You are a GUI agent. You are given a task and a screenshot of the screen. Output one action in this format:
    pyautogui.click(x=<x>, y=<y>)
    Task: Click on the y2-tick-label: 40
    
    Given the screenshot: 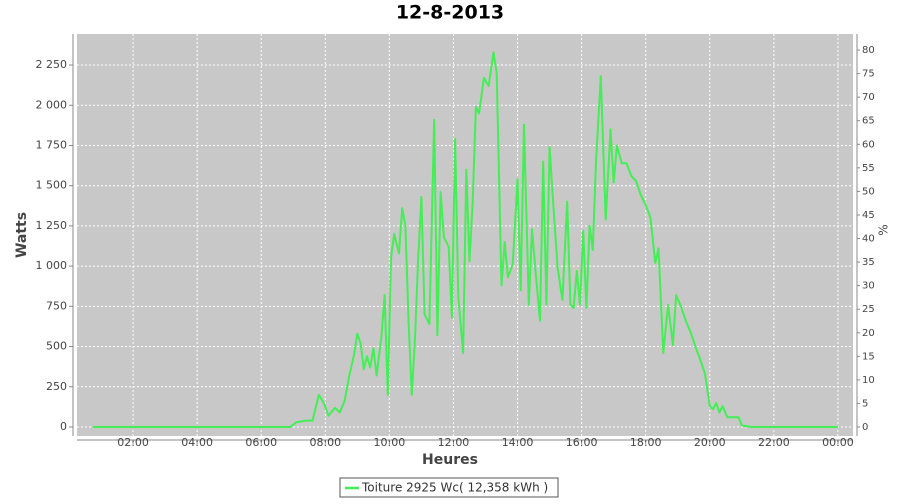 What is the action you would take?
    pyautogui.click(x=868, y=239)
    